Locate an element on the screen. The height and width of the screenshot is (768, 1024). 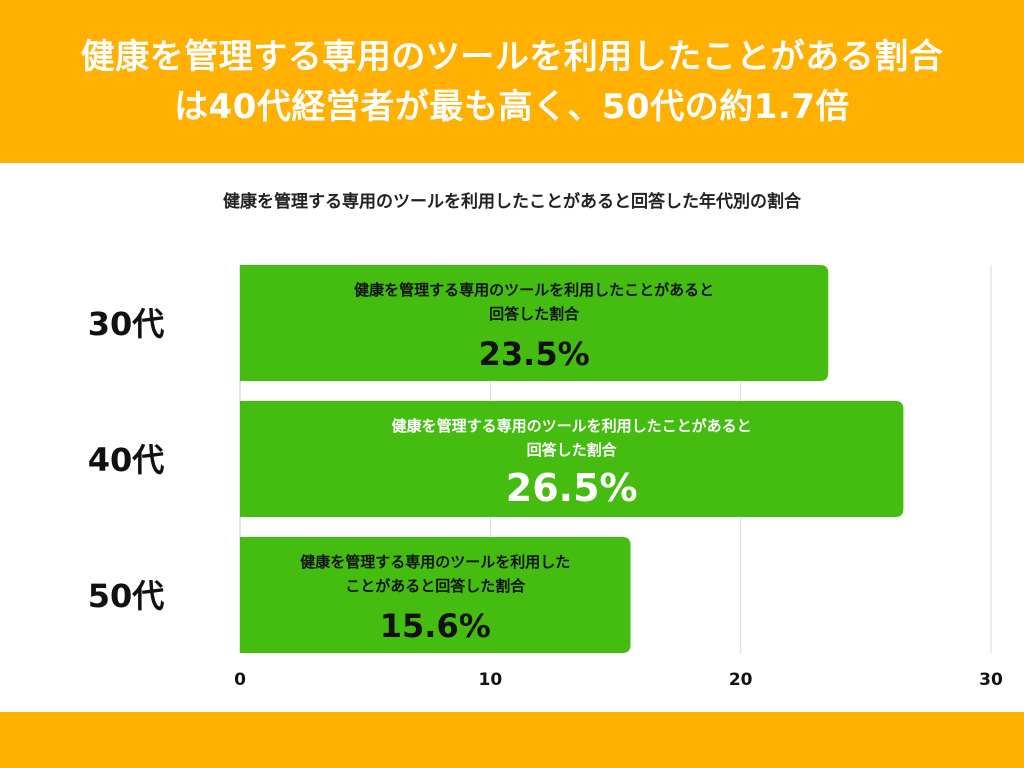
x-tick-label-30: 30 is located at coordinates (991, 680).